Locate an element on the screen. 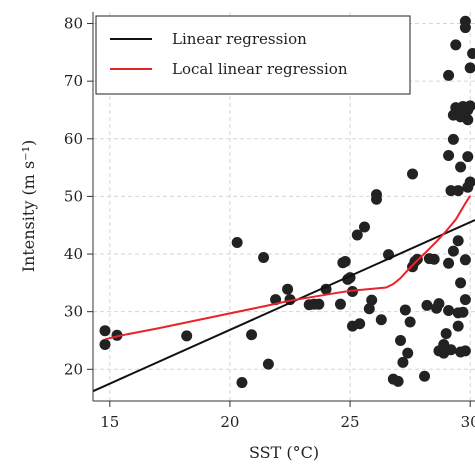 The image size is (475, 469). legend-label-local-linear-regression: Local linear regression is located at coordinates (260, 69).